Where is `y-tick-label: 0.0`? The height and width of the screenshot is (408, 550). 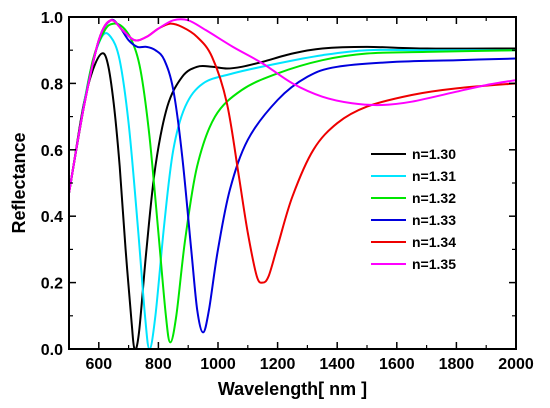 y-tick-label: 0.0 is located at coordinates (52, 350).